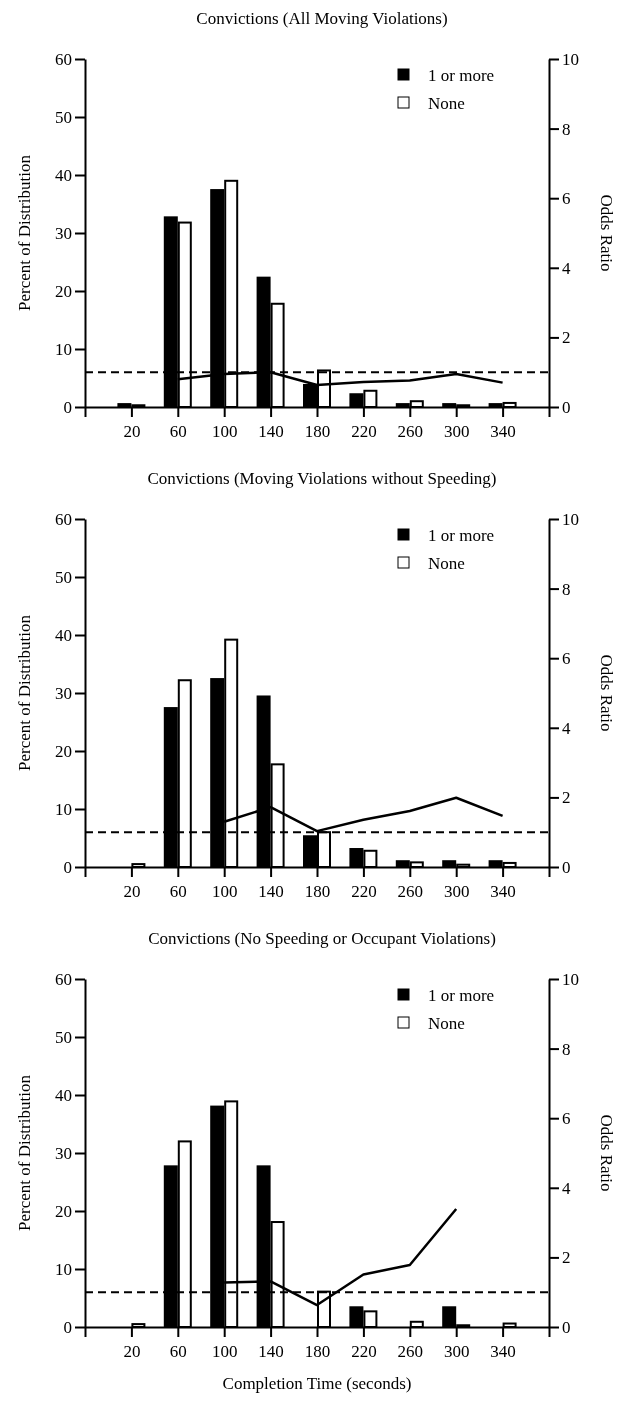 This screenshot has height=1405, width=626. I want to click on chart-title: Convictions (No Speeding or Occupant Violations), so click(322, 938).